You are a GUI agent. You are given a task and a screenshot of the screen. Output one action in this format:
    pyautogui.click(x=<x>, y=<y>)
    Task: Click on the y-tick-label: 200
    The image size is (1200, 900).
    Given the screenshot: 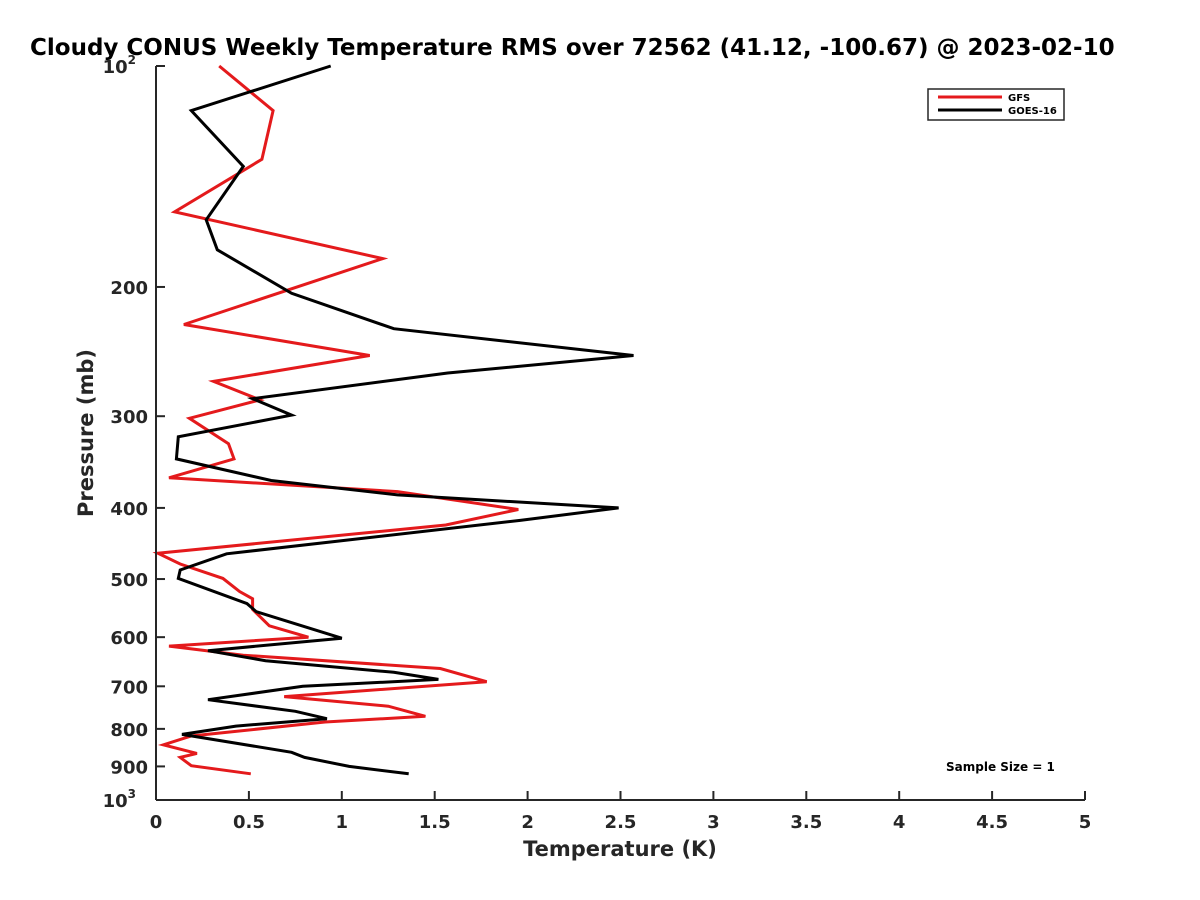 What is the action you would take?
    pyautogui.click(x=129, y=288)
    